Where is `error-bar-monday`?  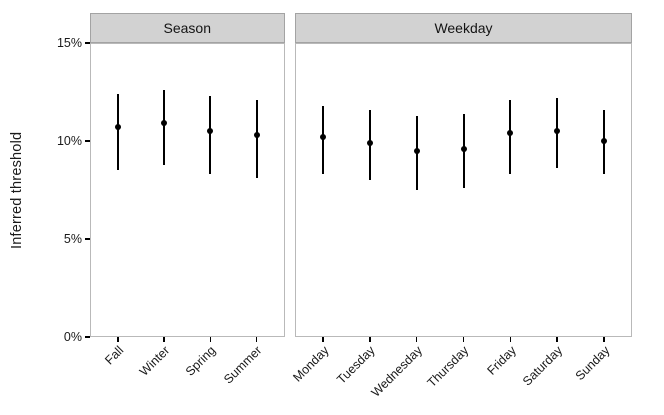
error-bar-monday is located at coordinates (323, 140).